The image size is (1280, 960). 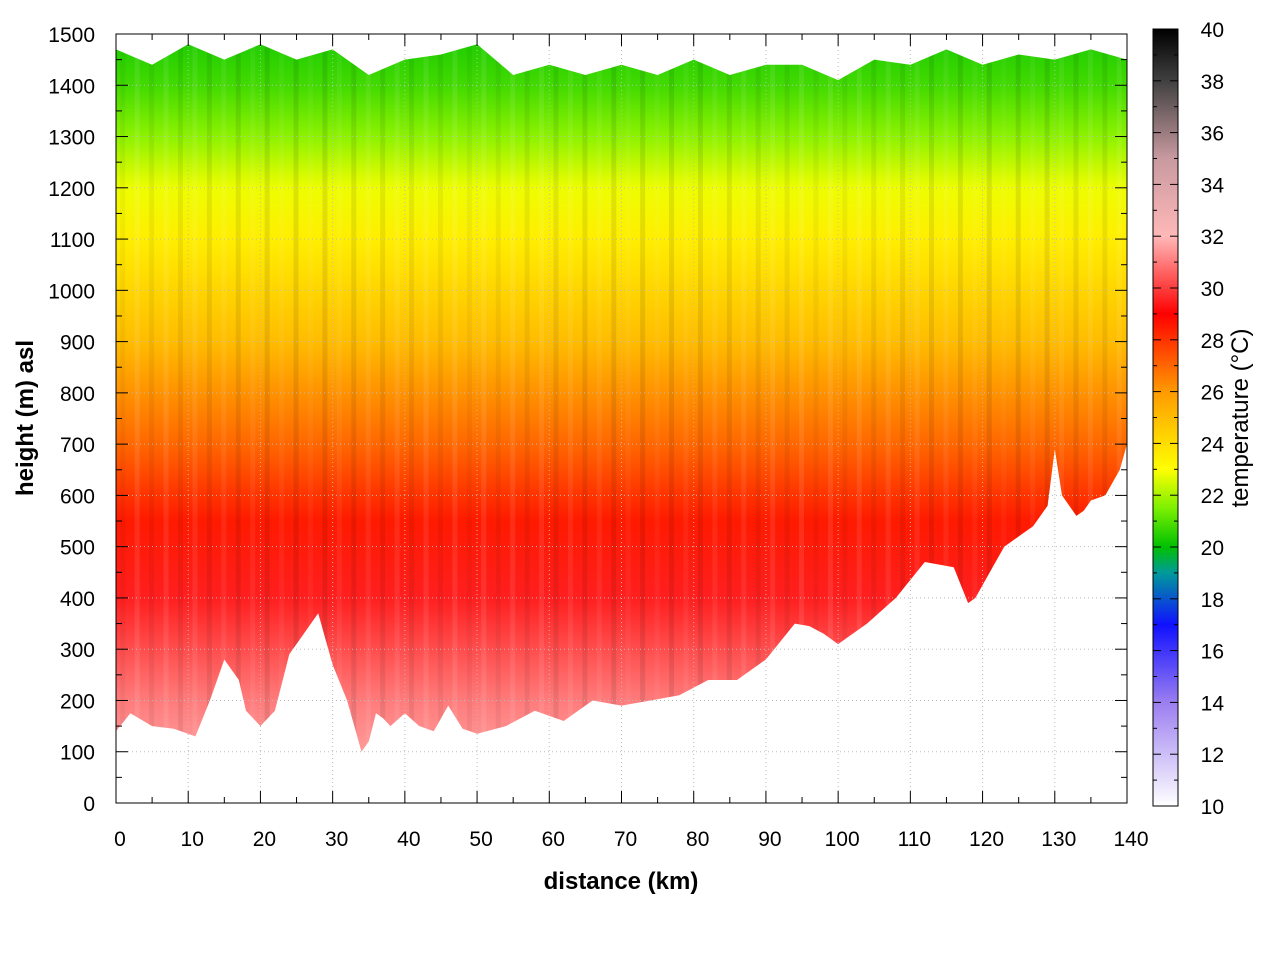 What do you see at coordinates (89, 804) in the screenshot?
I see `y-tick-label: 0` at bounding box center [89, 804].